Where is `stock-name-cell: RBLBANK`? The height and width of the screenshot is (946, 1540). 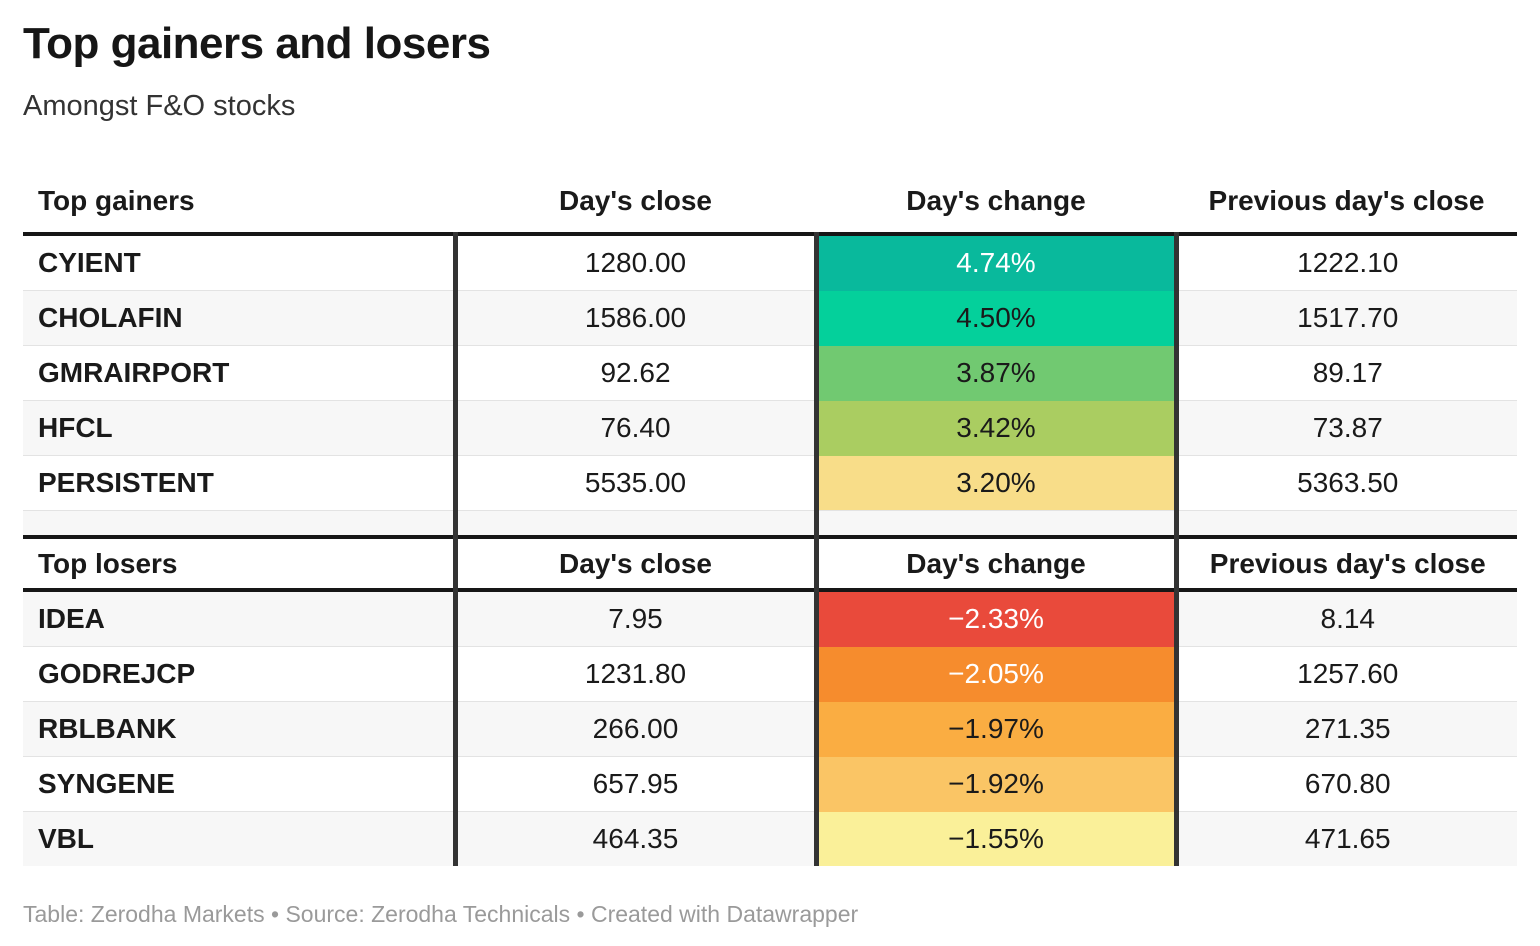 stock-name-cell: RBLBANK is located at coordinates (239, 729).